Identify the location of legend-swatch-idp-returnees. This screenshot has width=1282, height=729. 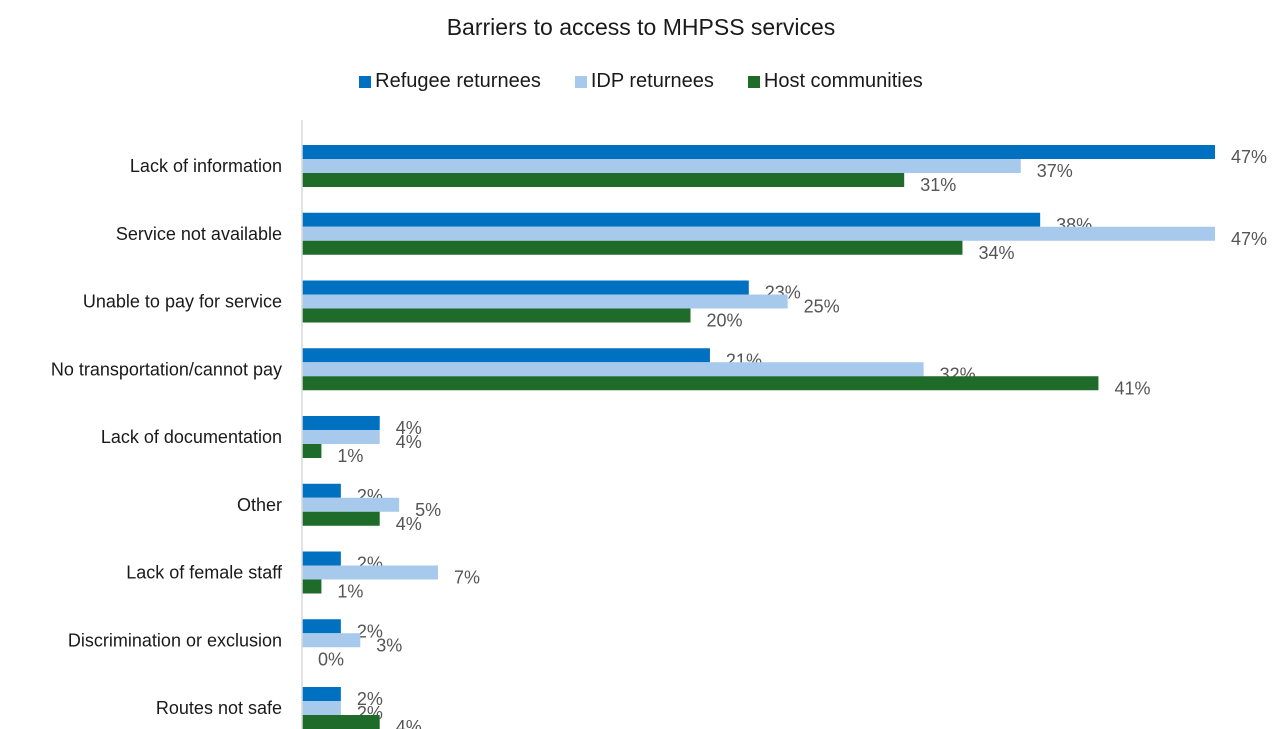
(580, 81).